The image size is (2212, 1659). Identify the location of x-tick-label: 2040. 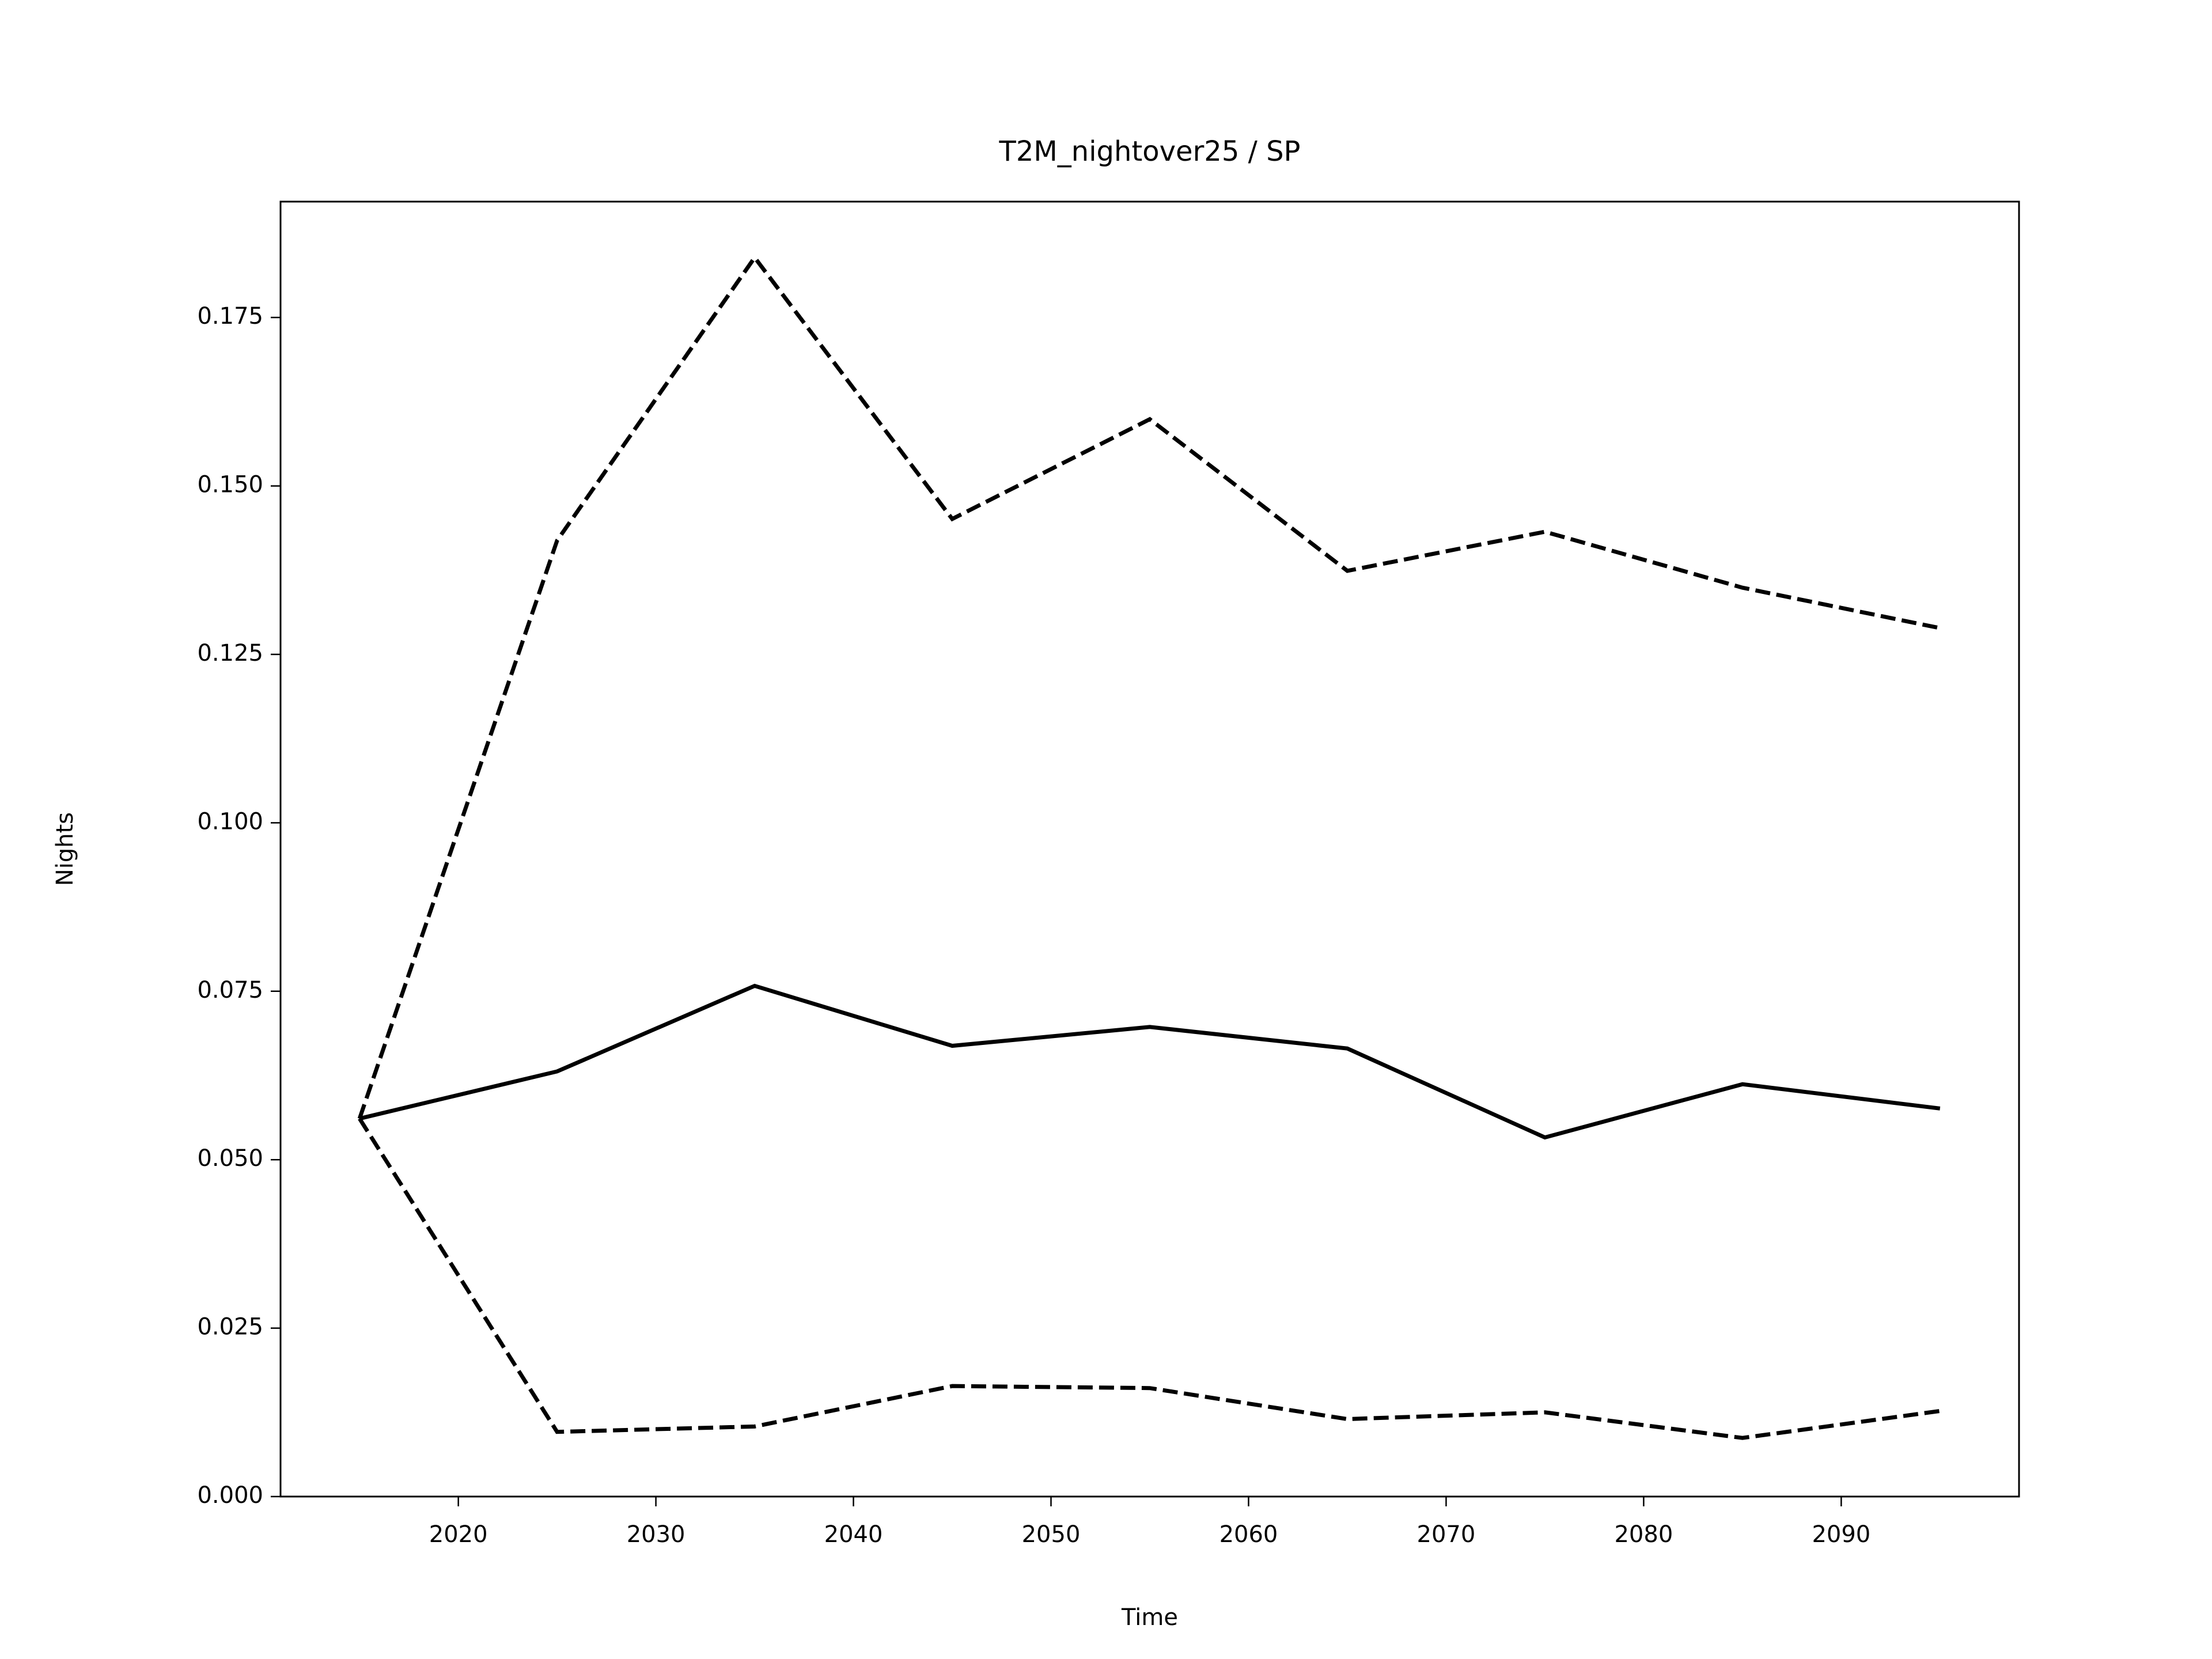
(853, 1534).